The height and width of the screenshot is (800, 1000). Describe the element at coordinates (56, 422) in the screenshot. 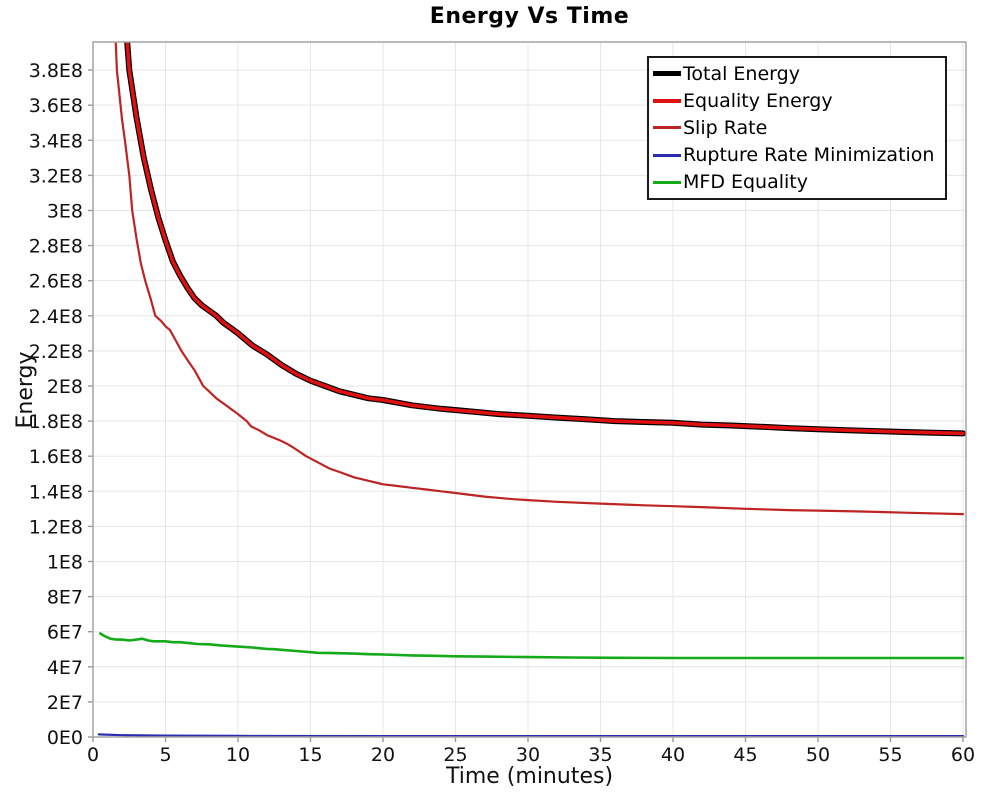

I see `y-tick-label: 1.8E8` at that location.